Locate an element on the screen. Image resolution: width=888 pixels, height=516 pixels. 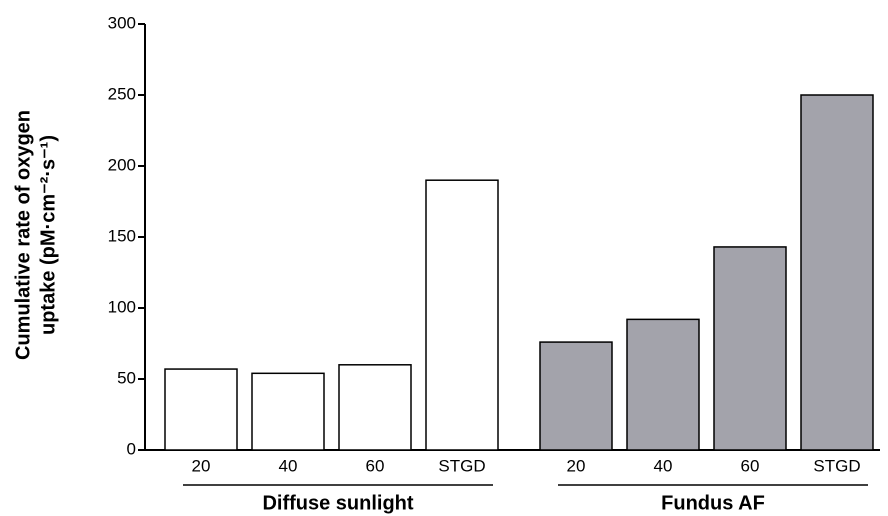
y-tick-label: 150 is located at coordinates (122, 235).